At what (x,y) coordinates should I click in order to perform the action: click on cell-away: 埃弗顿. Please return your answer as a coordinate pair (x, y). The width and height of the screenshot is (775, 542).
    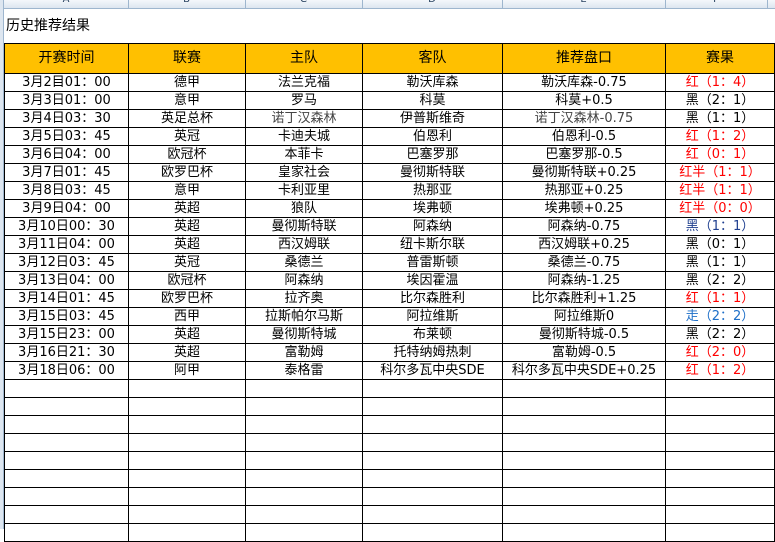
    Looking at the image, I should click on (432, 208).